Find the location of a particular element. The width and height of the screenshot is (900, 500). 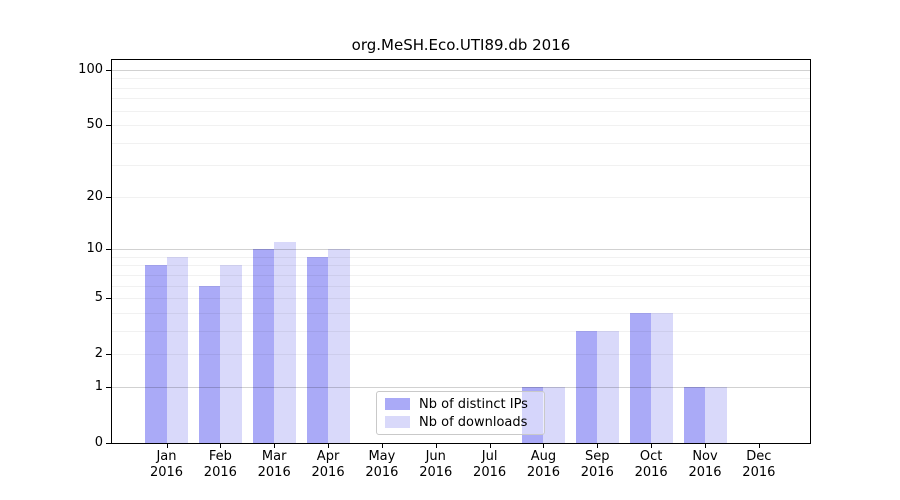

x-tick-mark-jan is located at coordinates (167, 446).